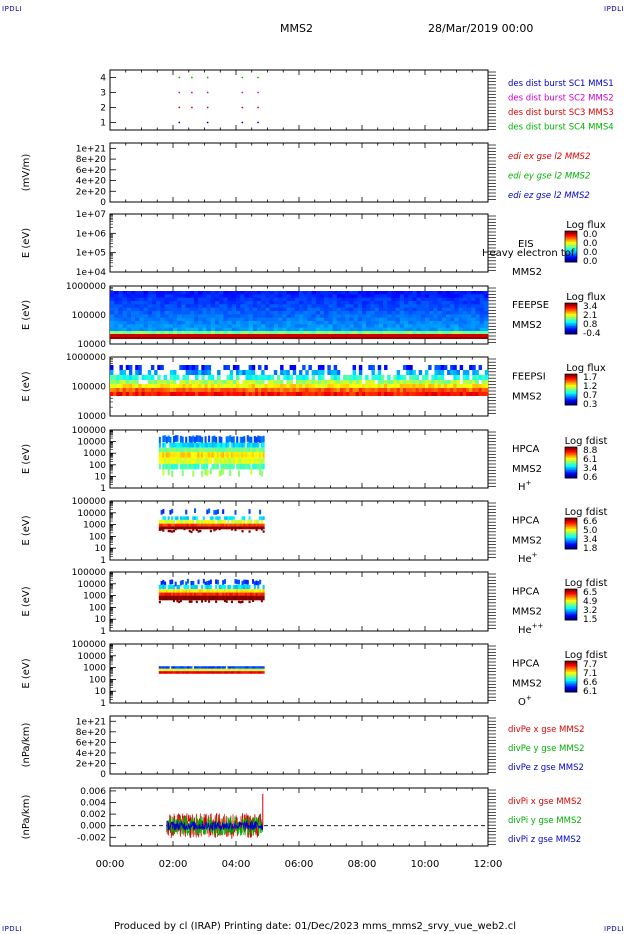 The height and width of the screenshot is (934, 630). Describe the element at coordinates (26, 601) in the screenshot. I see `hpca_hepp-ylabel: E (eV)` at that location.